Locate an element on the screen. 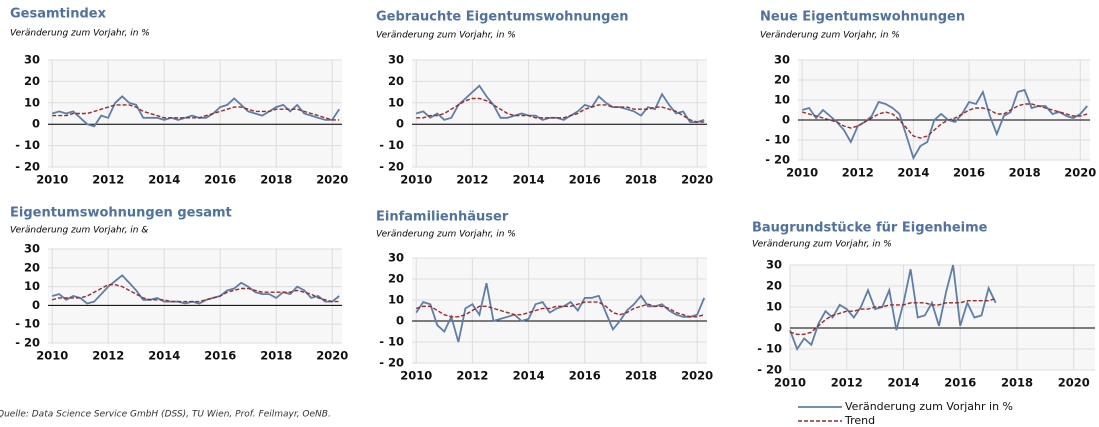  chart-title: Einfamilienhäuser is located at coordinates (442, 217).